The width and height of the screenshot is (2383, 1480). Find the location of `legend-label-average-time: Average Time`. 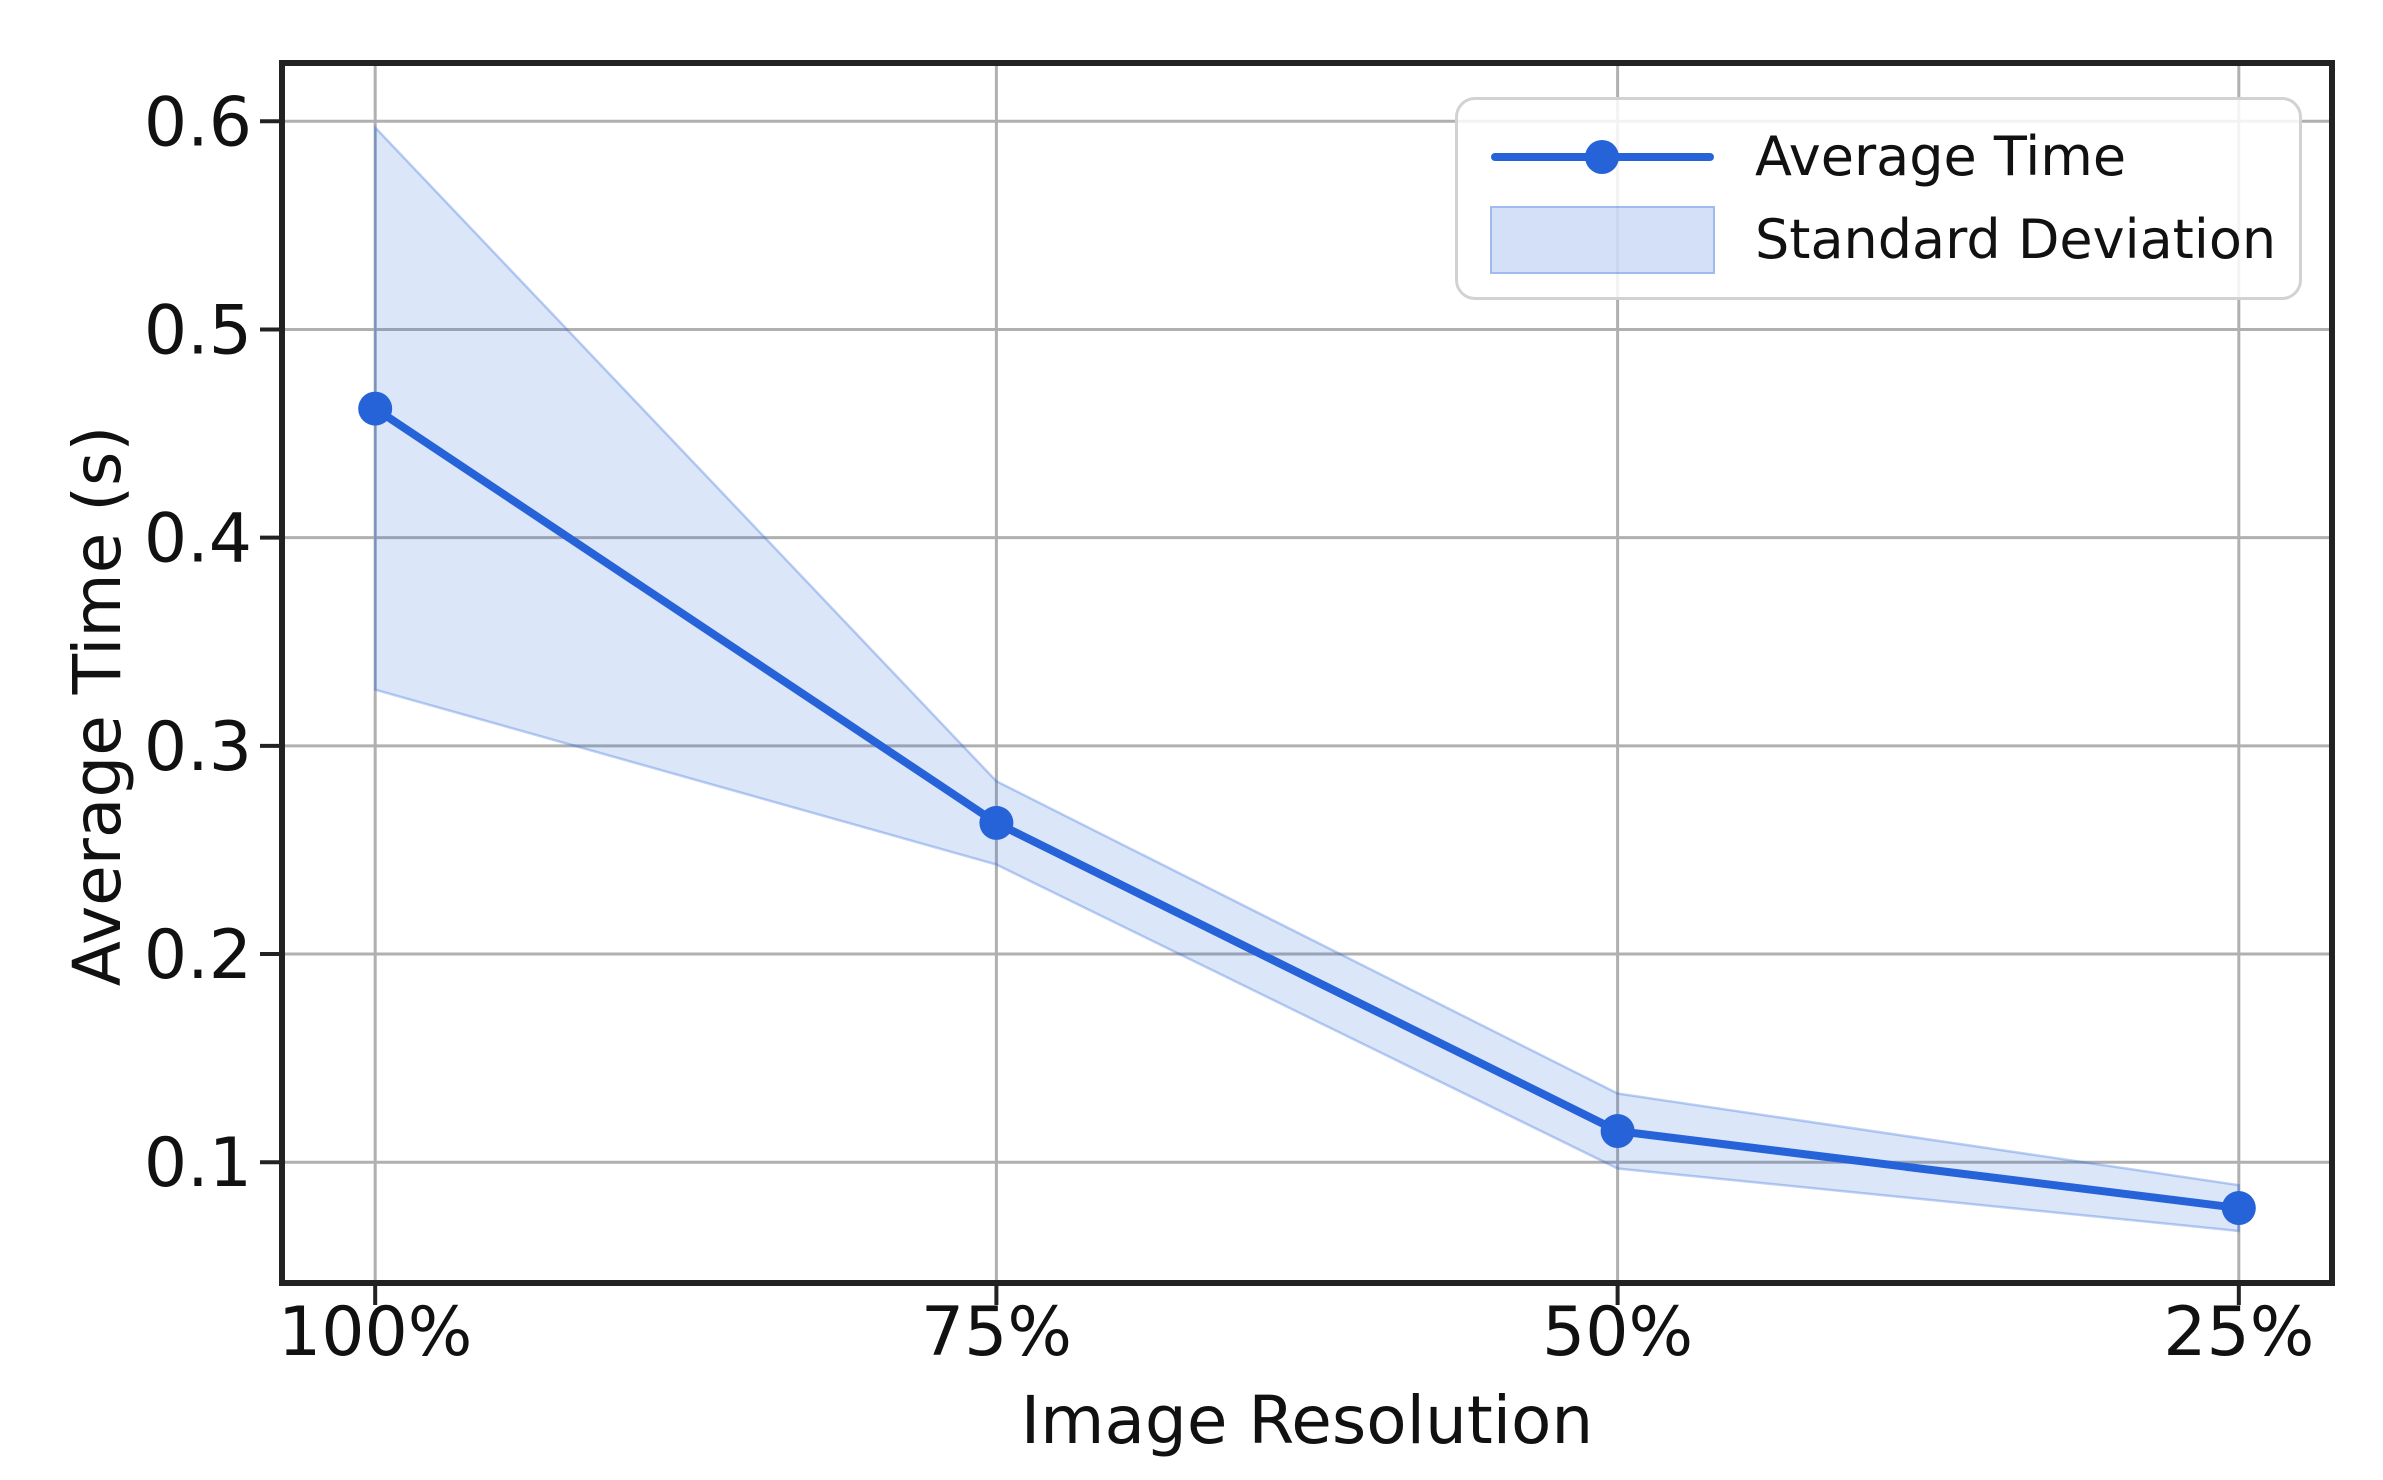

legend-label-average-time: Average Time is located at coordinates (1941, 156).